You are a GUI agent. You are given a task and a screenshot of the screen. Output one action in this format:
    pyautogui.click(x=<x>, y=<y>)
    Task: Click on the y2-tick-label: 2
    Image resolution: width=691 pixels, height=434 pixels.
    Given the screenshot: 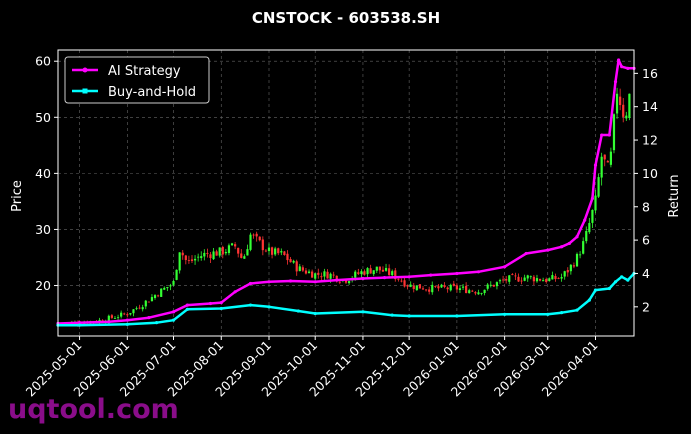 What is the action you would take?
    pyautogui.click(x=646, y=306)
    